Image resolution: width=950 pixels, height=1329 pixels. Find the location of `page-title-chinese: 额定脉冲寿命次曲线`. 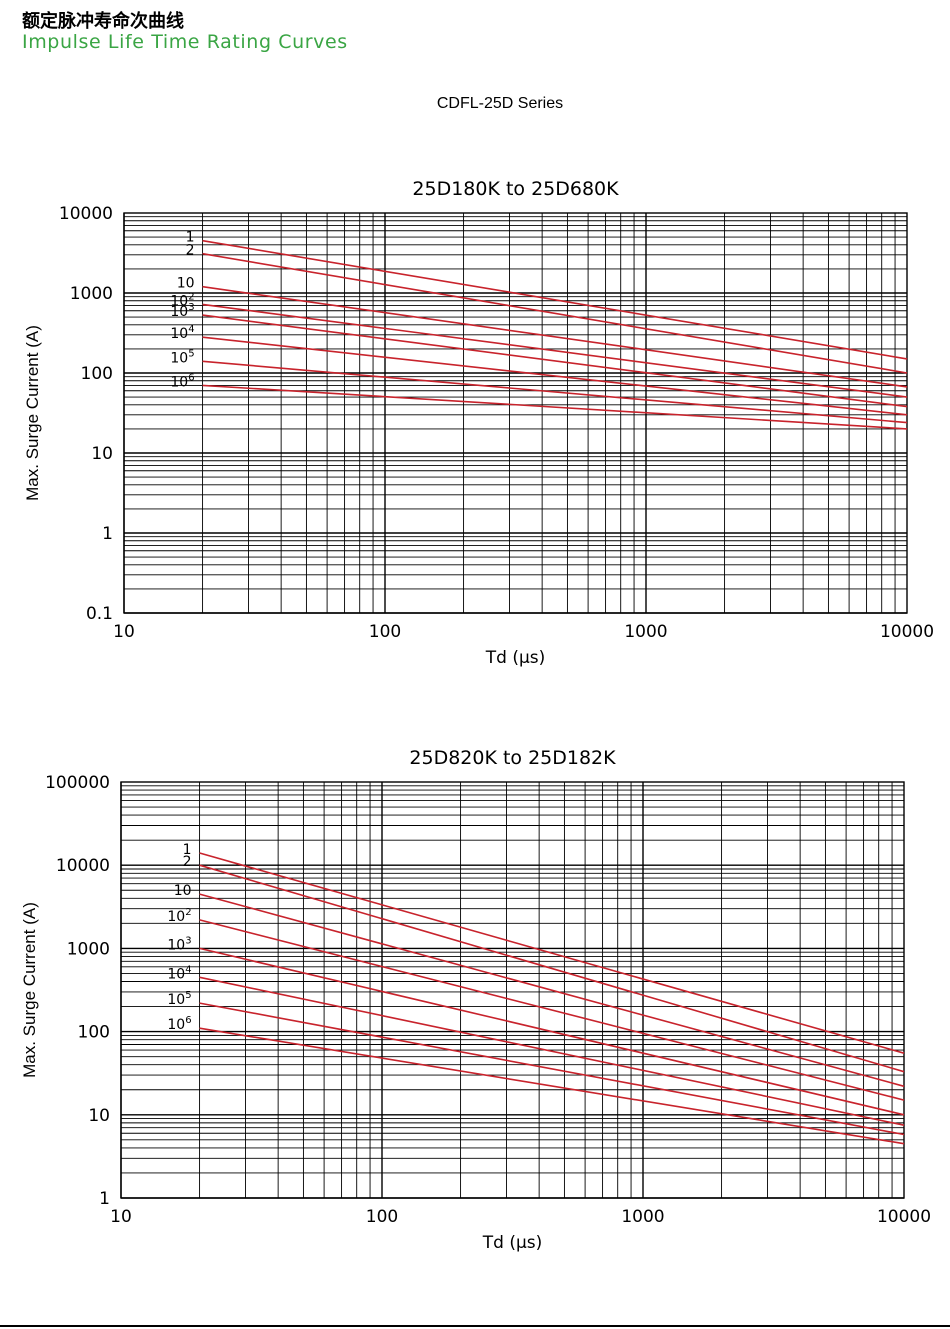

page-title-chinese: 额定脉冲寿命次曲线 is located at coordinates (103, 21).